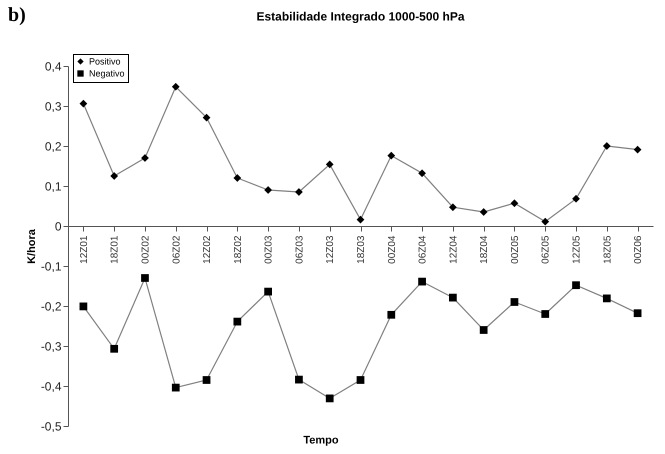 The width and height of the screenshot is (665, 454). I want to click on x-axis-title: Tempo, so click(321, 440).